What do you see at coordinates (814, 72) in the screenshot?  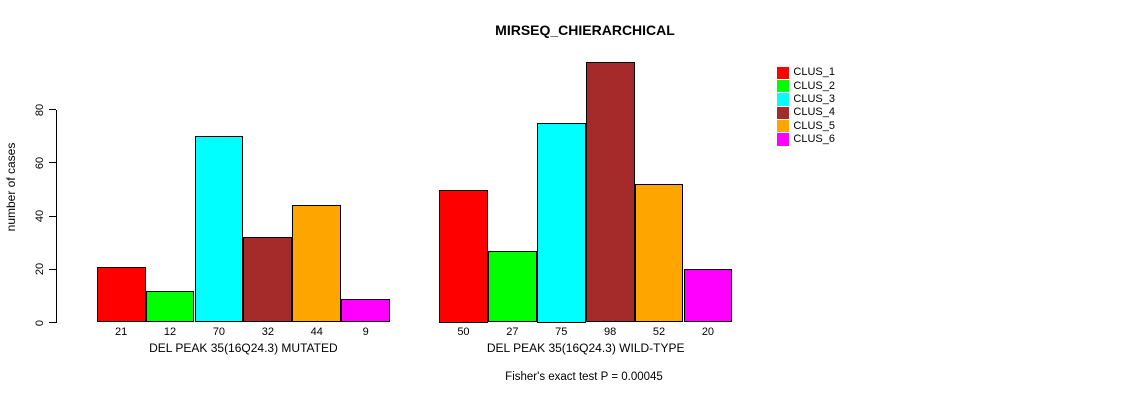 I see `legend-item-label: CLUS_1` at bounding box center [814, 72].